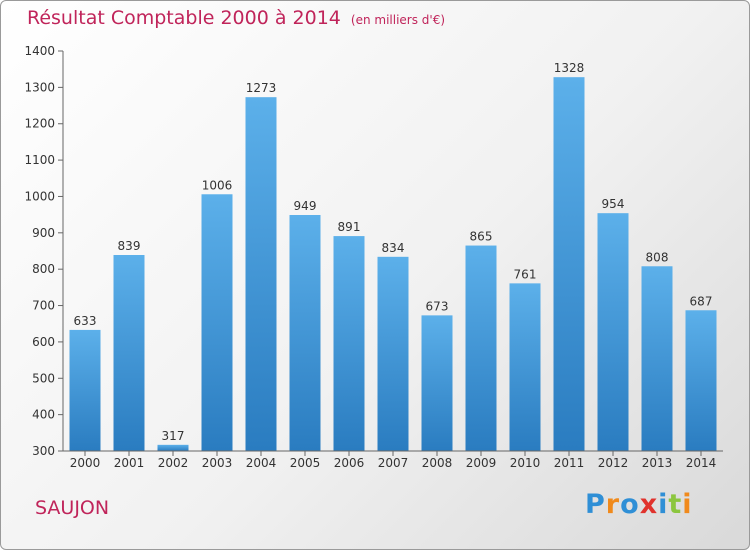 The height and width of the screenshot is (550, 750). What do you see at coordinates (39, 160) in the screenshot?
I see `y-tick-label: 1100` at bounding box center [39, 160].